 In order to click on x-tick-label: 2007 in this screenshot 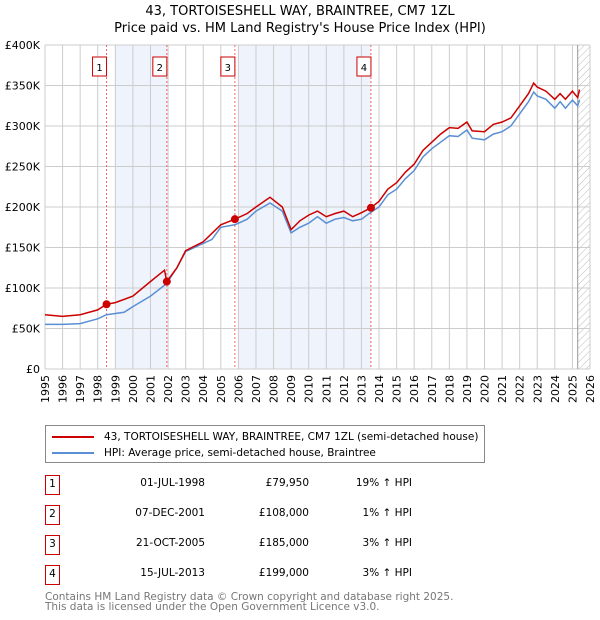, I will do `click(256, 389)`.